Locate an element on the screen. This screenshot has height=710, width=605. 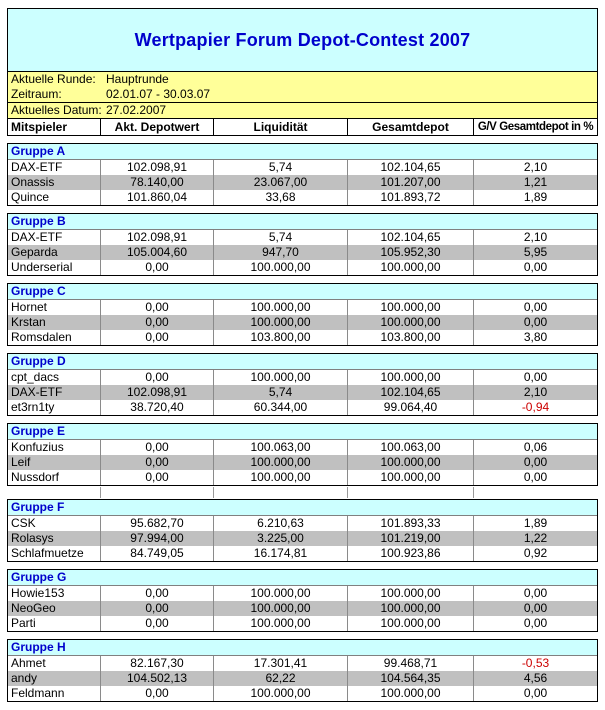
player-name-cell: Krstan is located at coordinates (28, 322).